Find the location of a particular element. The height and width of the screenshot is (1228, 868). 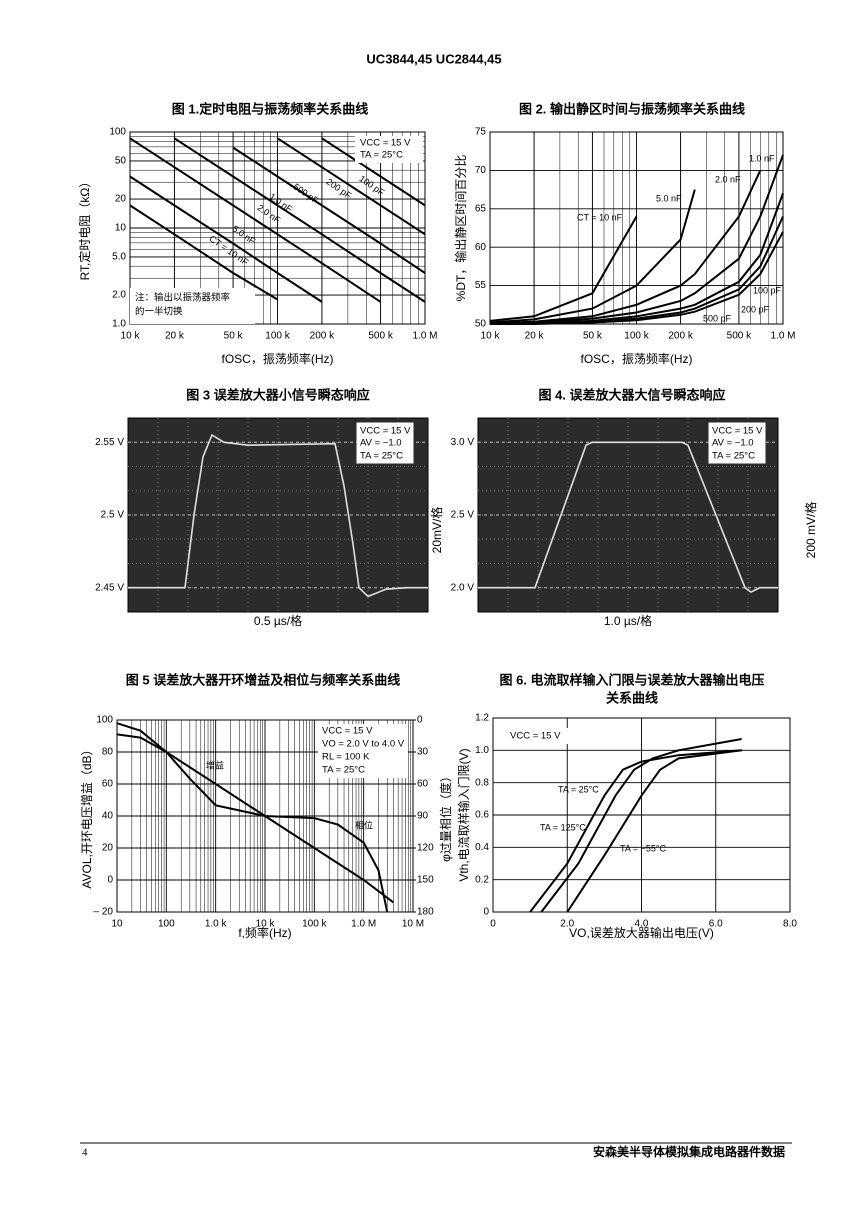

curve-label: TA = 25°C is located at coordinates (578, 789).